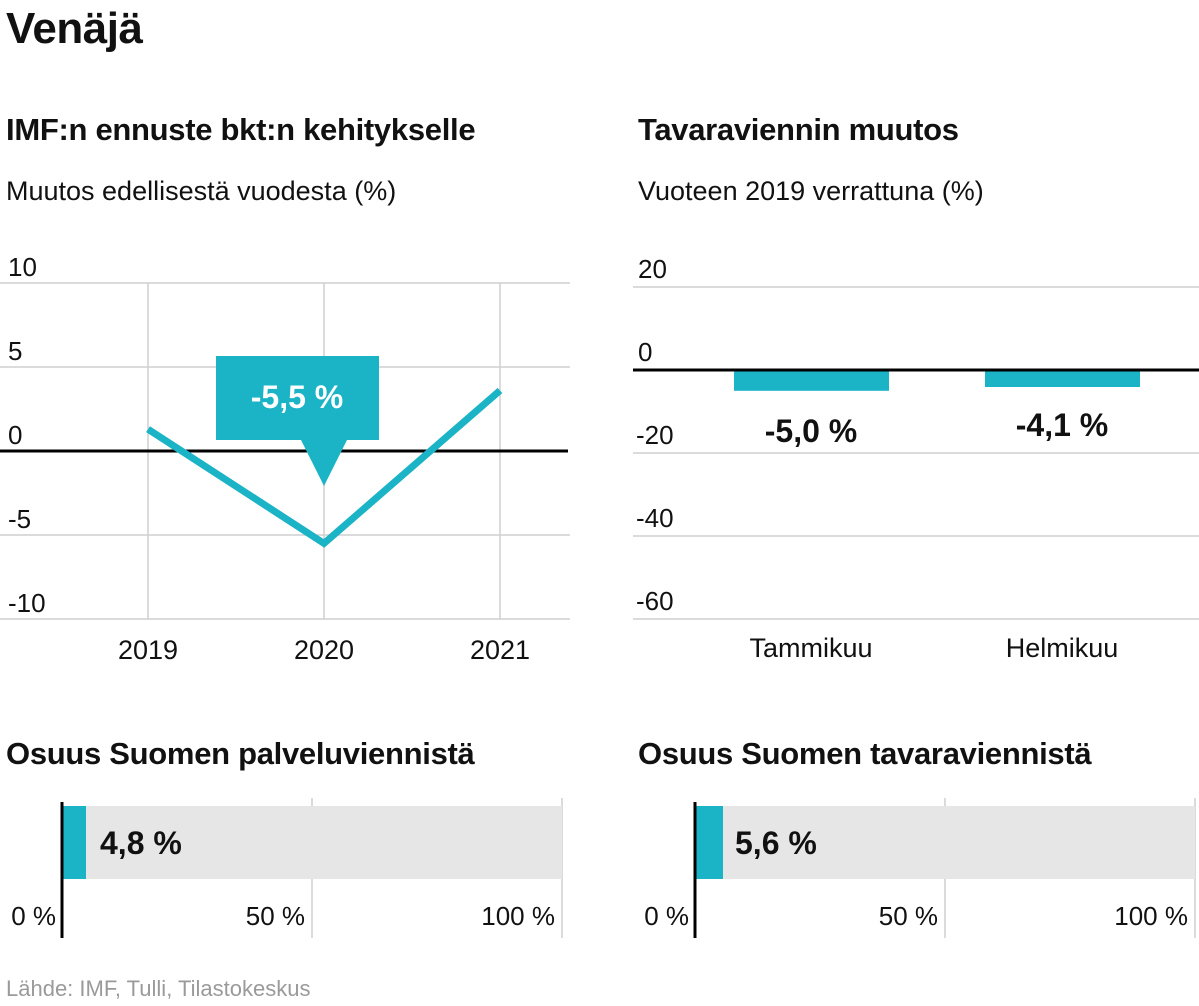 This screenshot has height=1006, width=1199. What do you see at coordinates (655, 518) in the screenshot?
I see `exports-ytick-minus40: -40` at bounding box center [655, 518].